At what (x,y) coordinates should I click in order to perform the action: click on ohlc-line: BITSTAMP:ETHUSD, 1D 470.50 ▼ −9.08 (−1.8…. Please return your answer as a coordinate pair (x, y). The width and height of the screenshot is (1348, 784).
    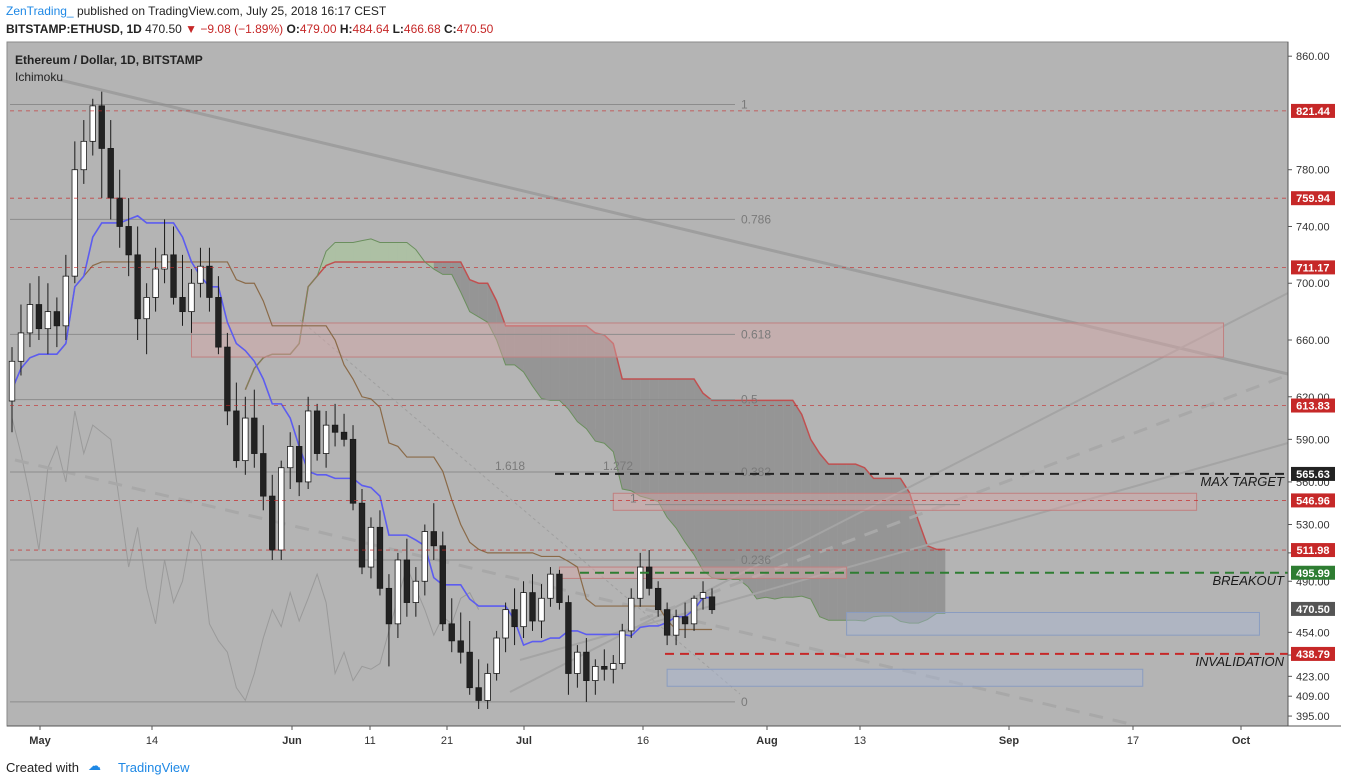
    Looking at the image, I should click on (249, 29).